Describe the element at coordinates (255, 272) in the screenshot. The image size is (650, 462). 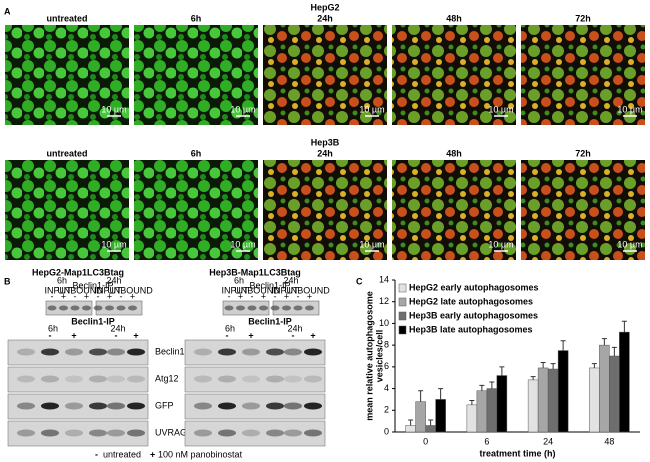
I see `blot-title: Hep3B-Map1LC3Btag` at that location.